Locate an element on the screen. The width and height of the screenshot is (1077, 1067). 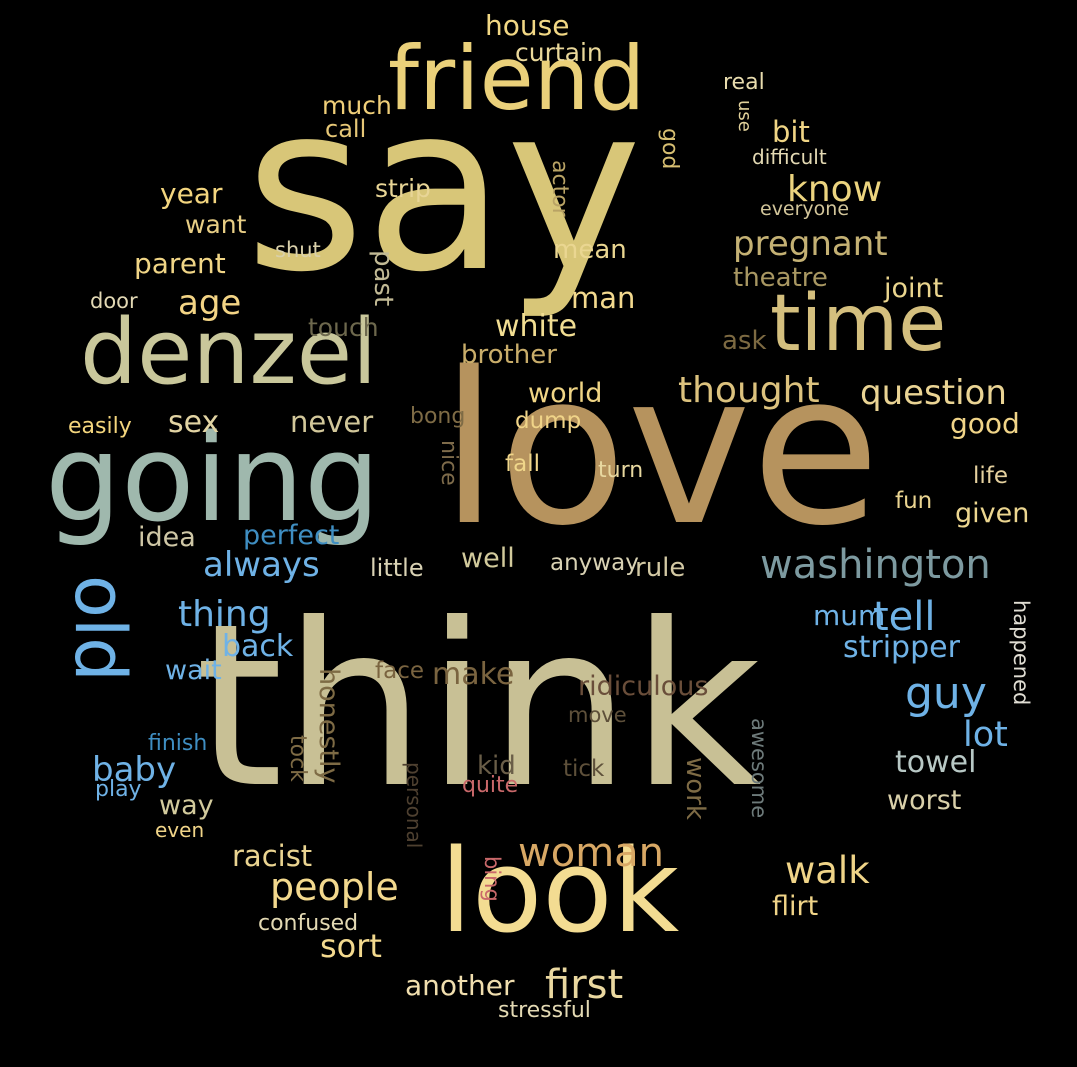
word-back: back is located at coordinates (258, 646).